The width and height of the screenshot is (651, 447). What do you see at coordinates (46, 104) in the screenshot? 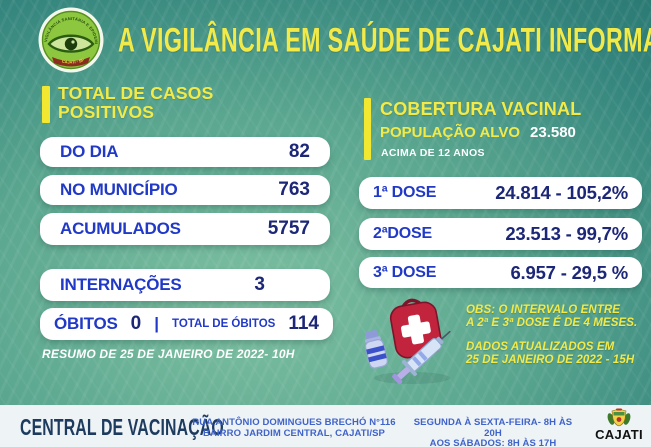
I see `cases-section-accent-bar` at bounding box center [46, 104].